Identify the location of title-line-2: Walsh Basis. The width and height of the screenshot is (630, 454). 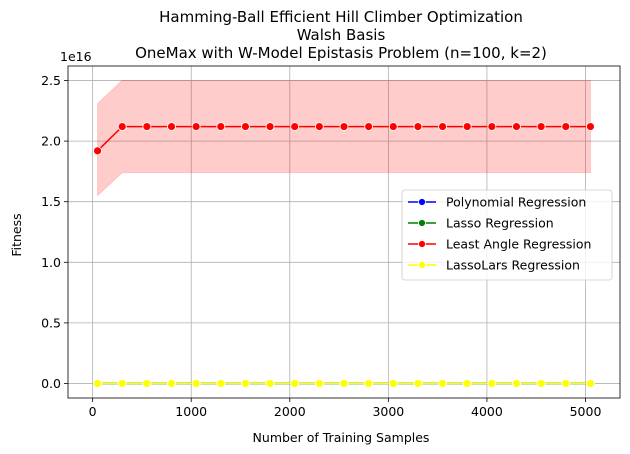
(341, 35).